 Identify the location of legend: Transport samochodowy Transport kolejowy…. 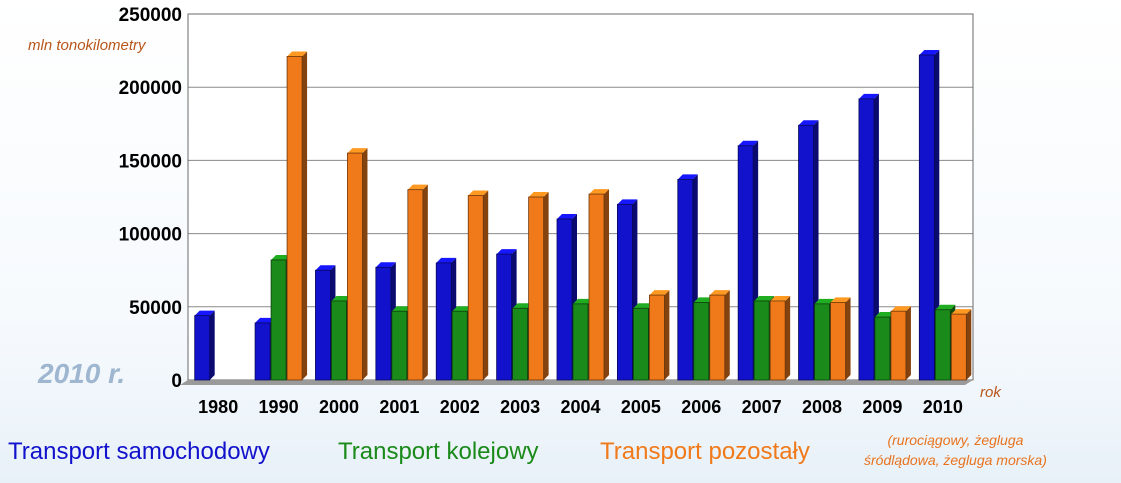
(560, 455).